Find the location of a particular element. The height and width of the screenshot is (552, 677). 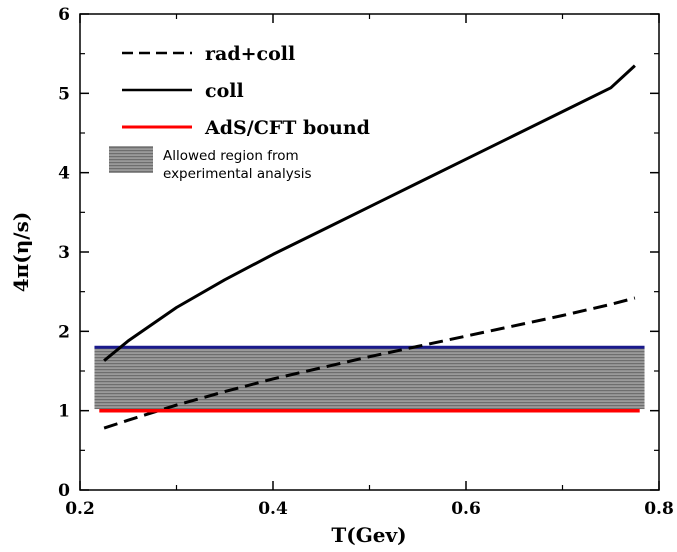

x-axis-title: T(Gev) is located at coordinates (368, 535).